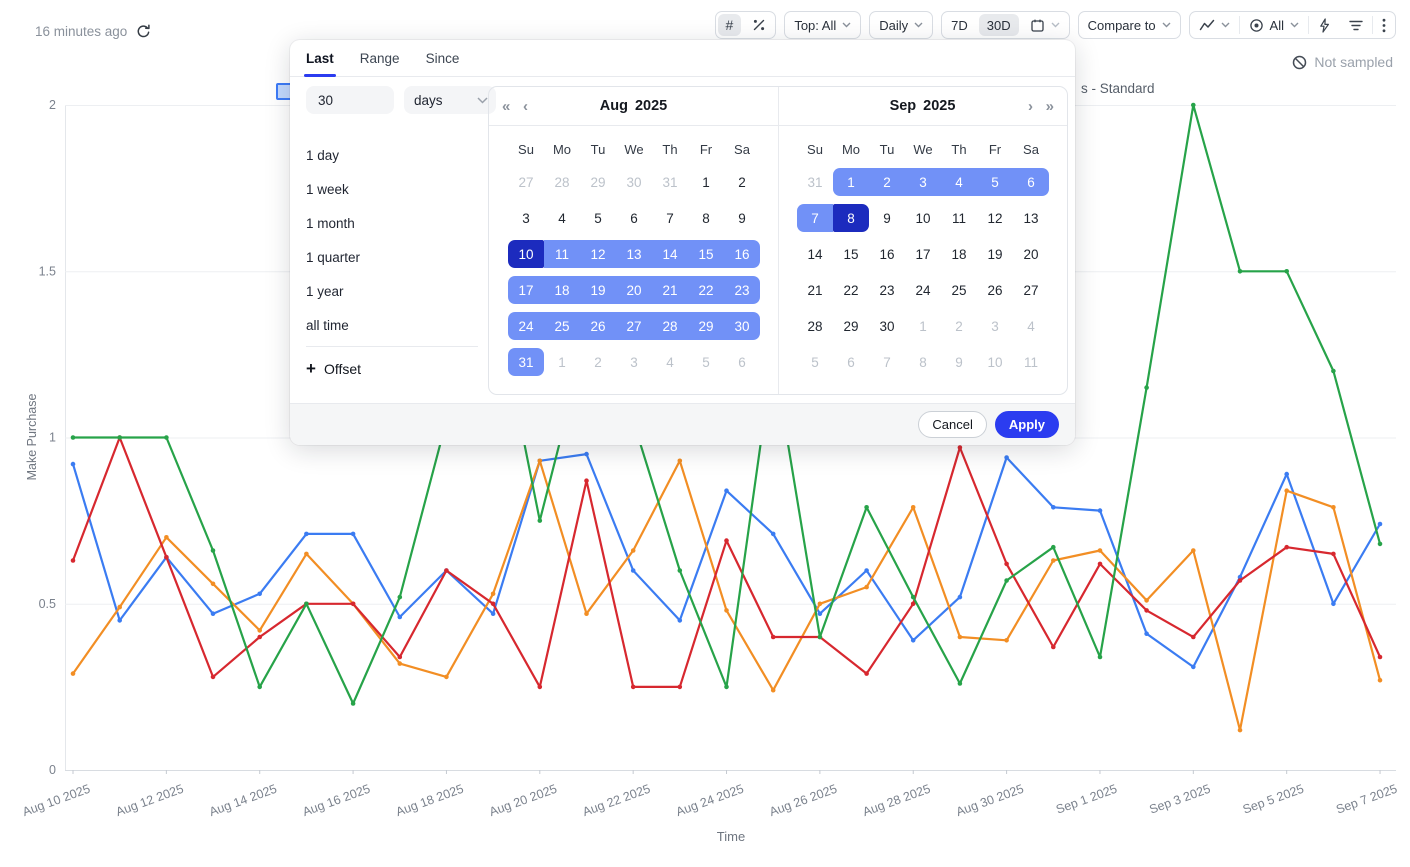 The height and width of the screenshot is (867, 1410). Describe the element at coordinates (1274, 25) in the screenshot. I see `visibility-button: All` at that location.